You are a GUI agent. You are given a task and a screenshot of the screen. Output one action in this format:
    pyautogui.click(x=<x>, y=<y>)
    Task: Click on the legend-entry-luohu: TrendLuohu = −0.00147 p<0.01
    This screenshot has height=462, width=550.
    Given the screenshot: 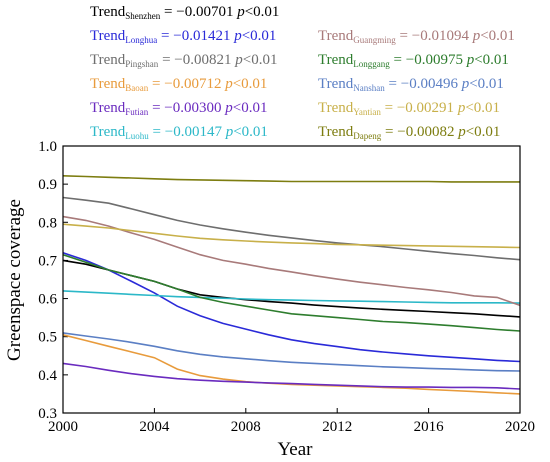 What is the action you would take?
    pyautogui.click(x=179, y=132)
    